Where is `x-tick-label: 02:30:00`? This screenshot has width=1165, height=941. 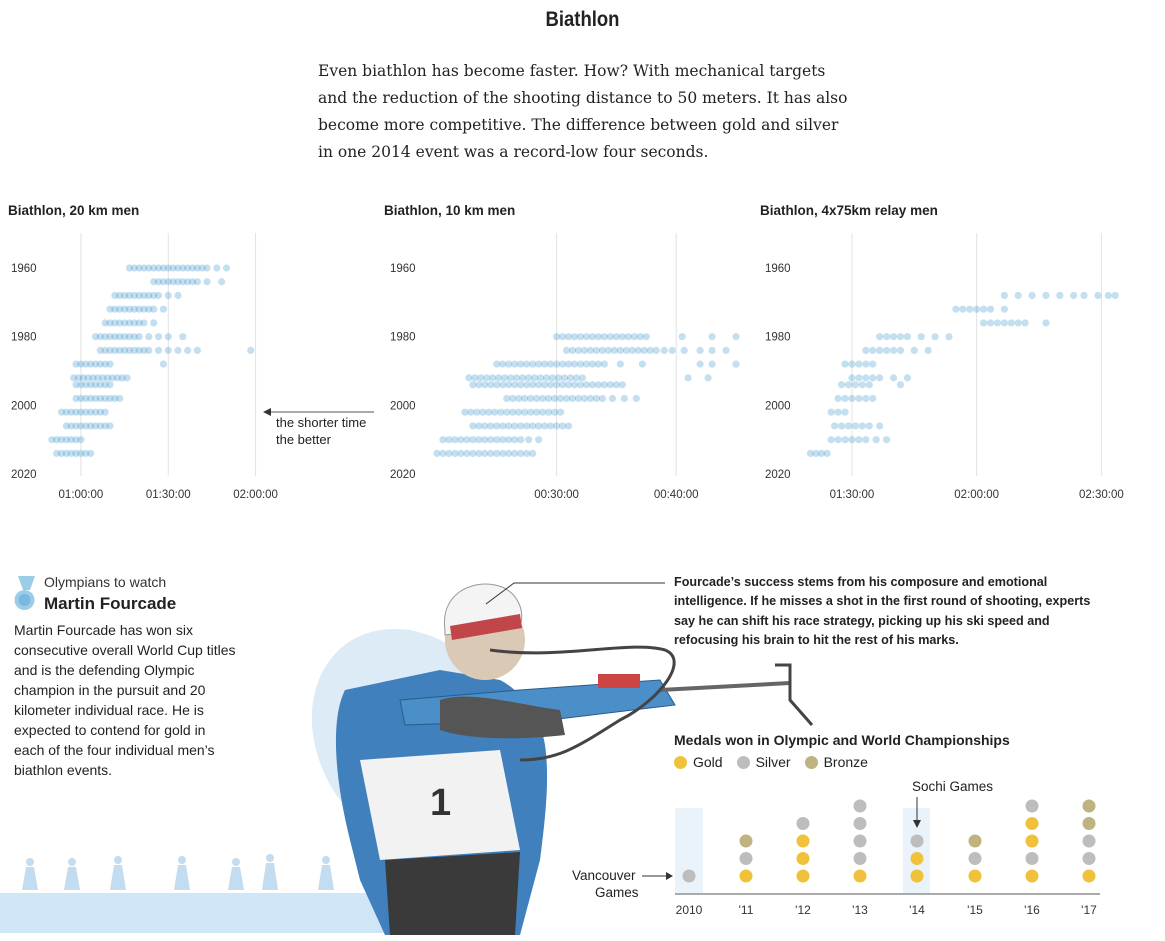 x-tick-label: 02:30:00 is located at coordinates (1101, 495).